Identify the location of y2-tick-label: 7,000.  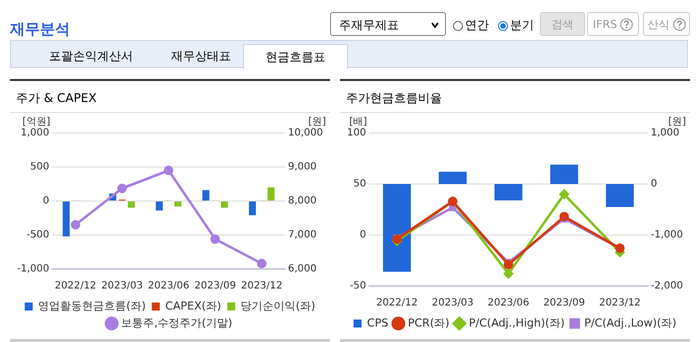
(302, 235).